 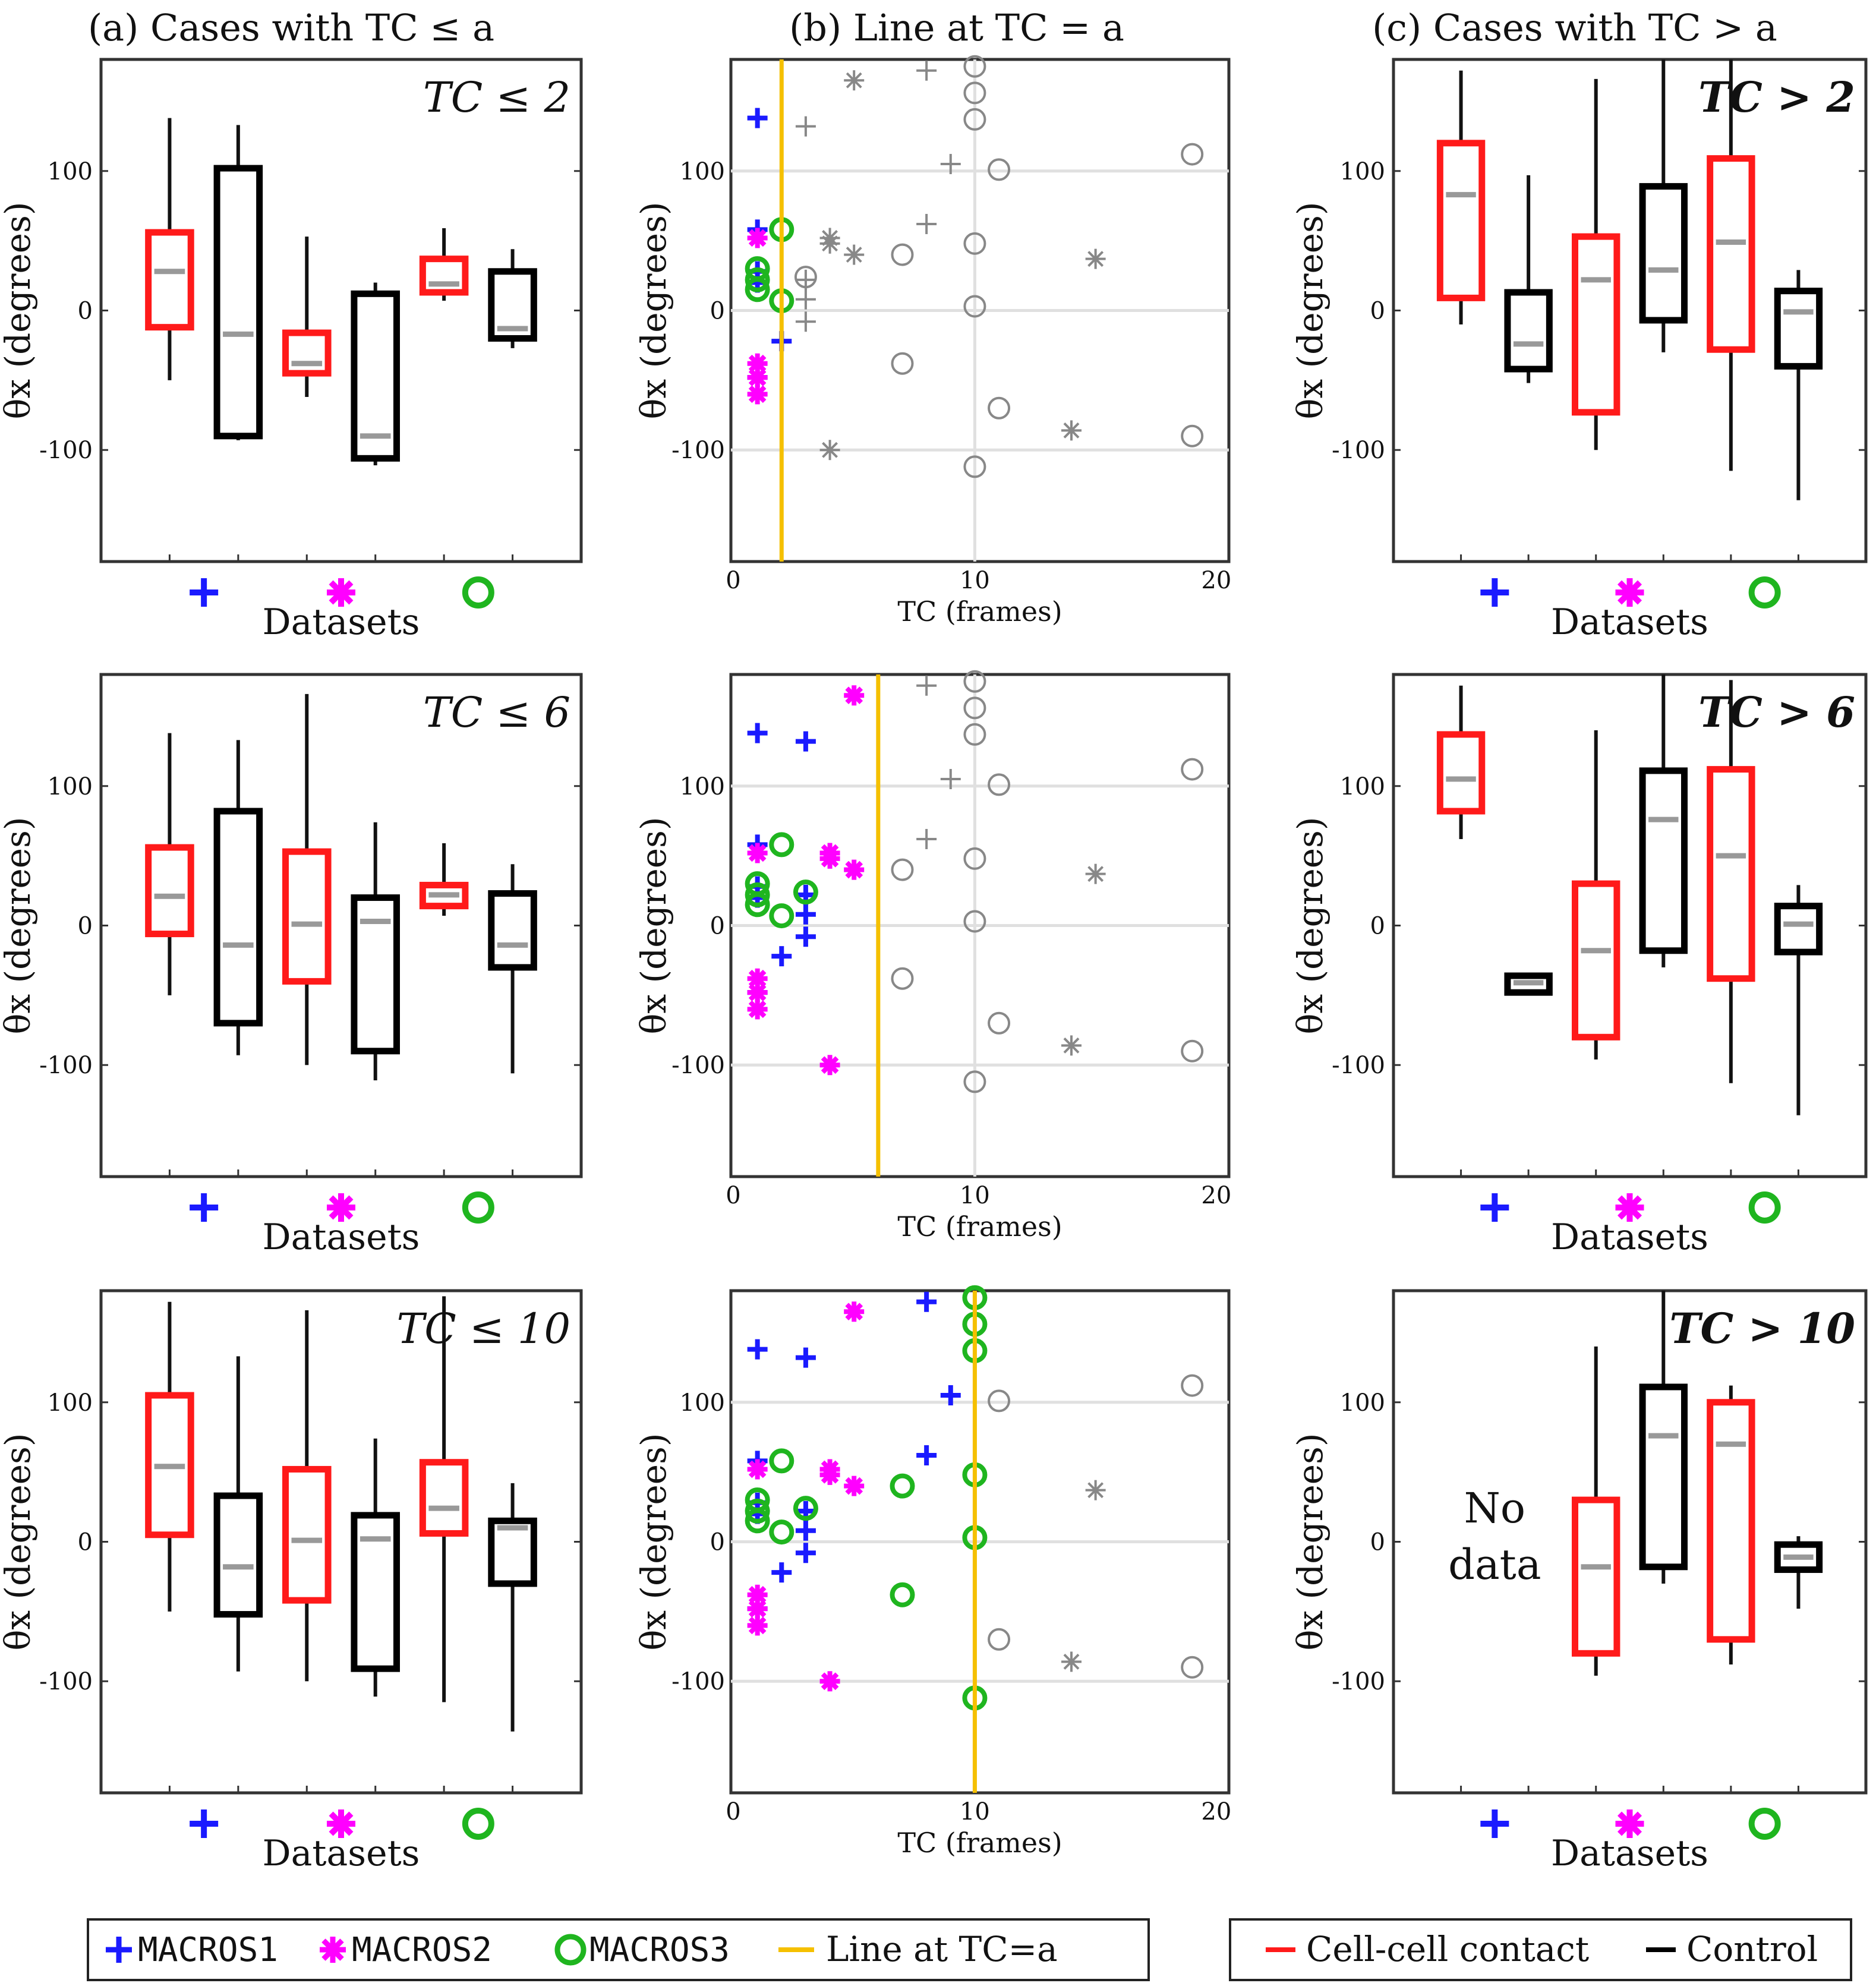 I want to click on no-data-label: data, so click(x=1494, y=1565).